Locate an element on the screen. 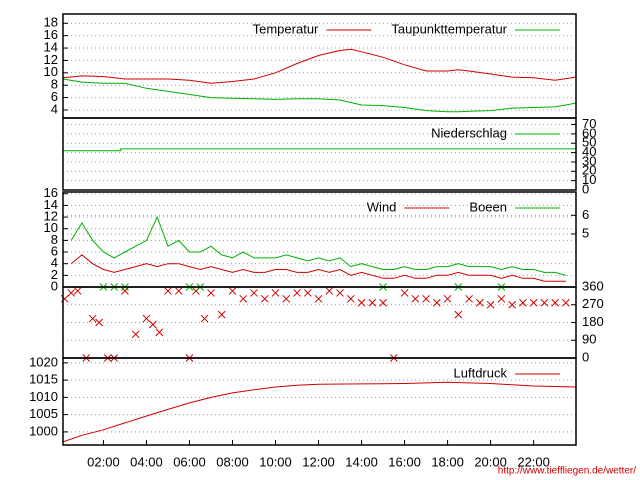 The width and height of the screenshot is (640, 480). x-tick-label: 22:00 is located at coordinates (533, 461).